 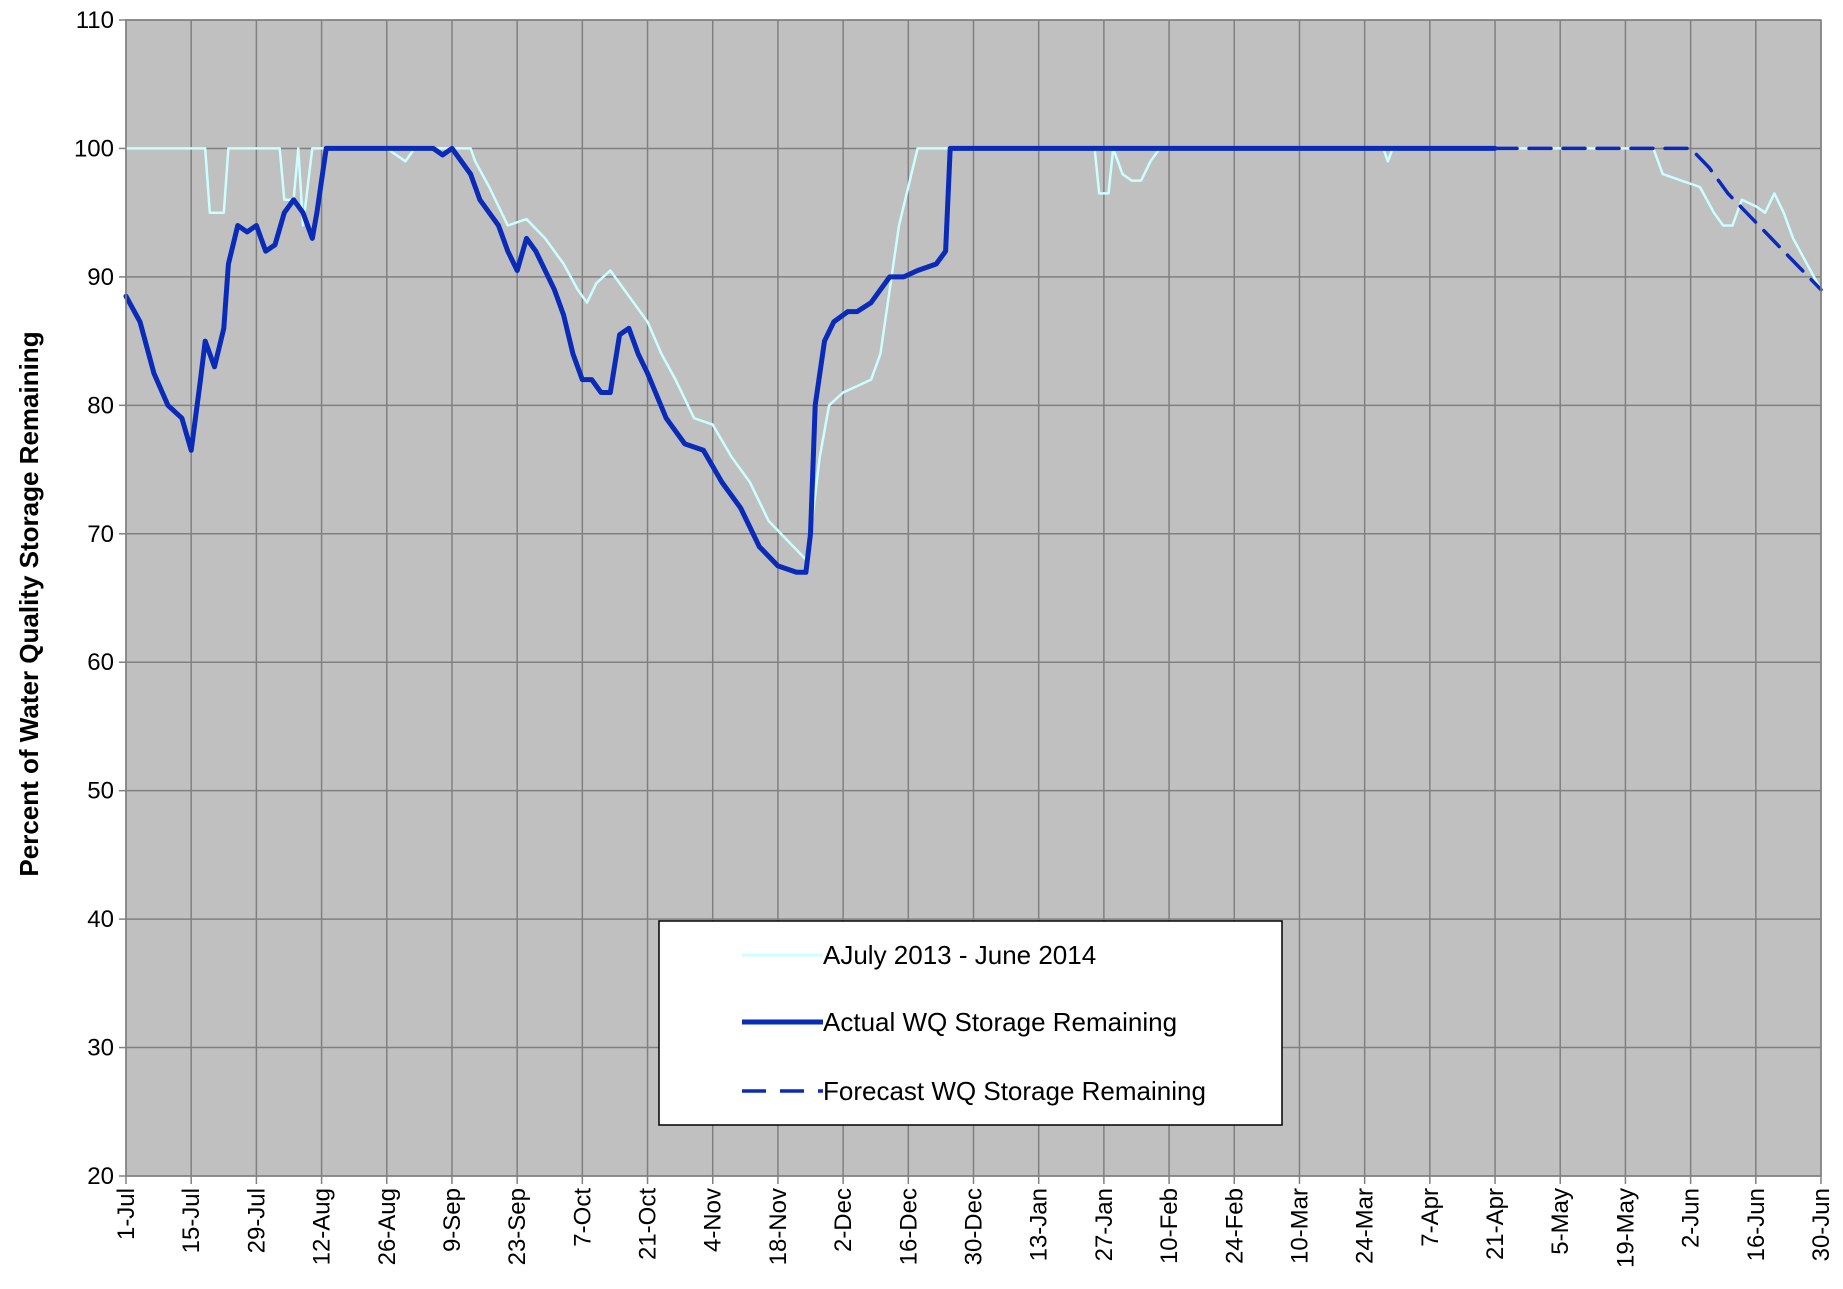 What do you see at coordinates (100, 534) in the screenshot?
I see `y-tick-label: 70` at bounding box center [100, 534].